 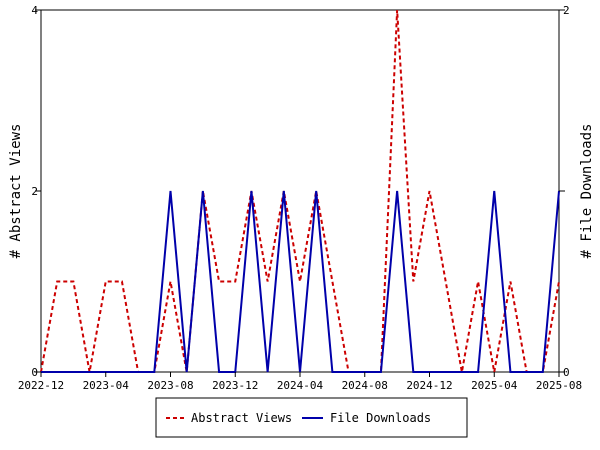 What do you see at coordinates (564, 191) in the screenshot?
I see `y-axis-right: 02` at bounding box center [564, 191].